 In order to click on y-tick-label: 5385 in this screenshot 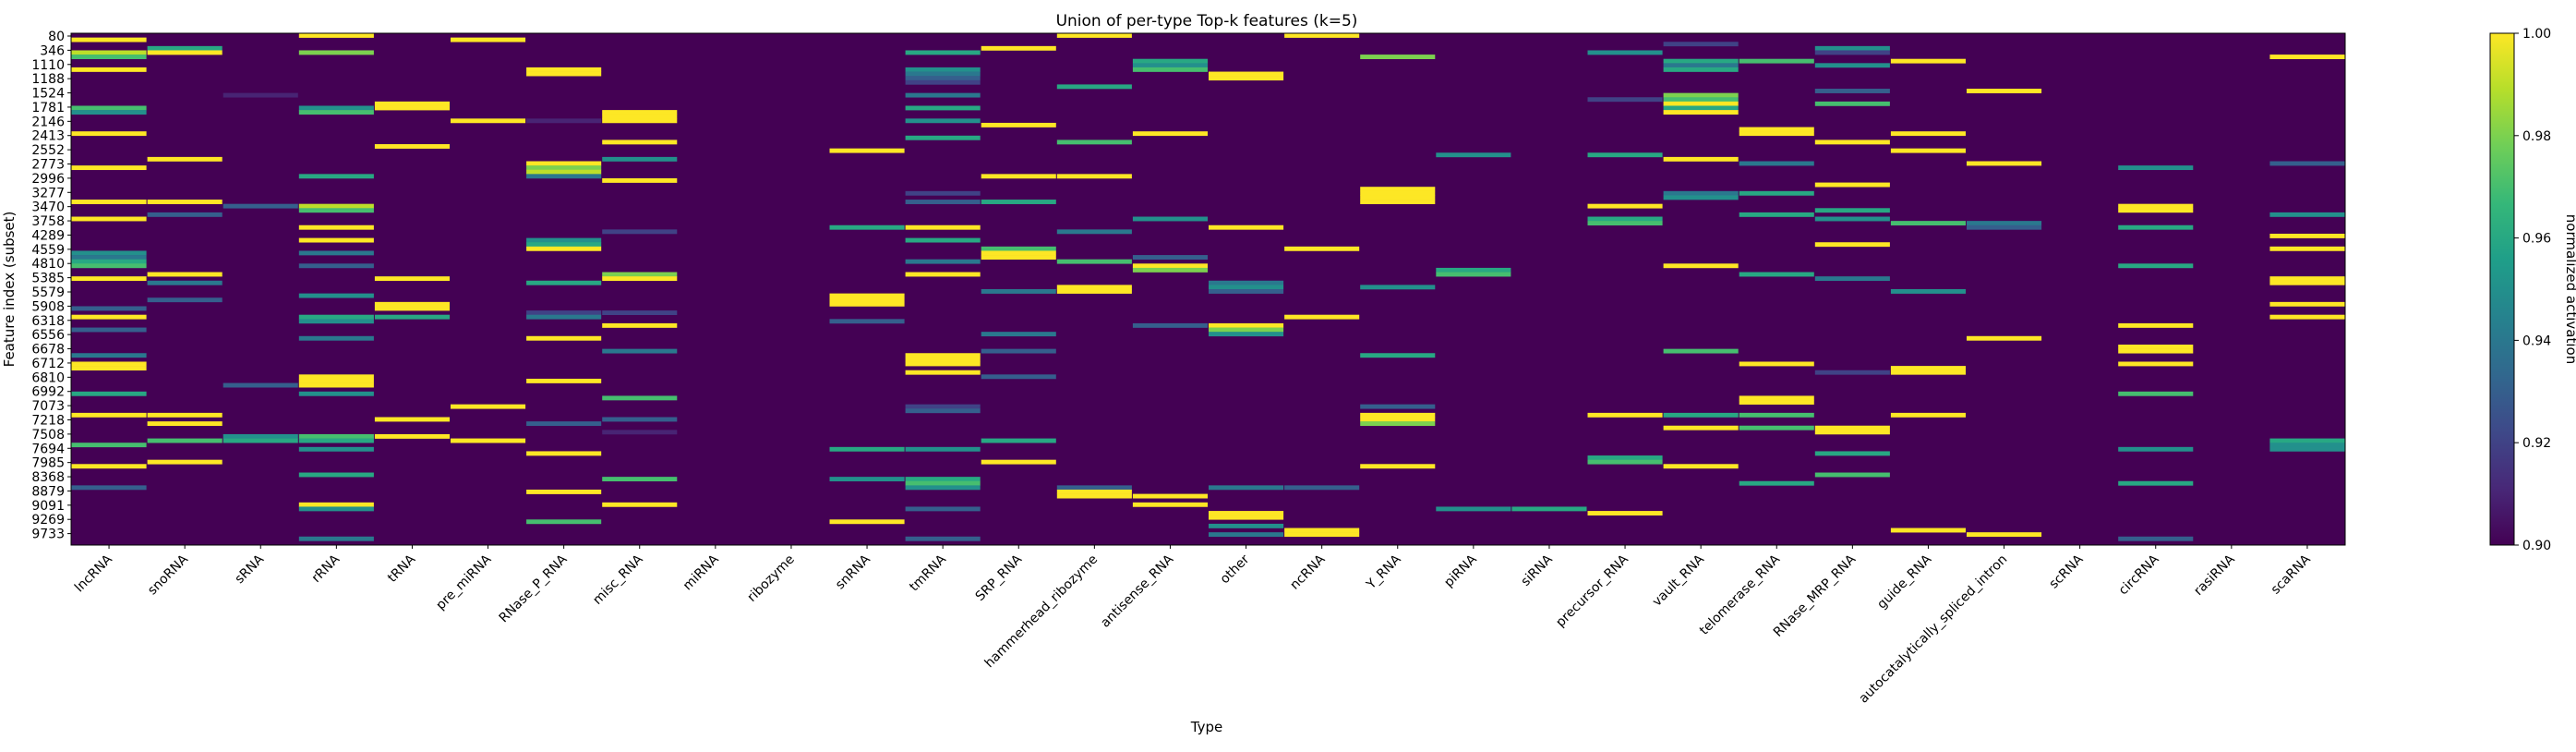, I will do `click(48, 279)`.